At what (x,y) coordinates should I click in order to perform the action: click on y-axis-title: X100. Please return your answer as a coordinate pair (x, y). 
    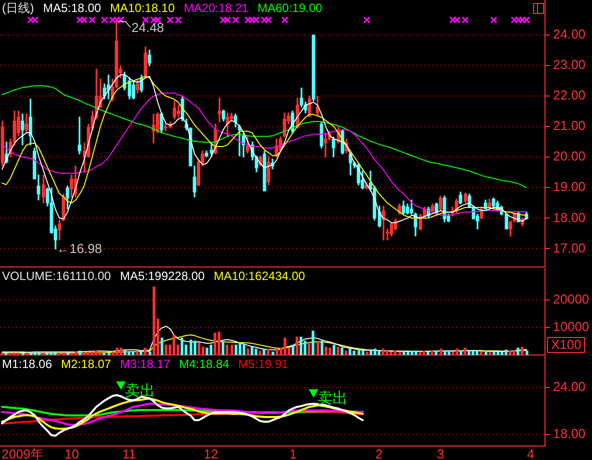
    Looking at the image, I should click on (566, 345).